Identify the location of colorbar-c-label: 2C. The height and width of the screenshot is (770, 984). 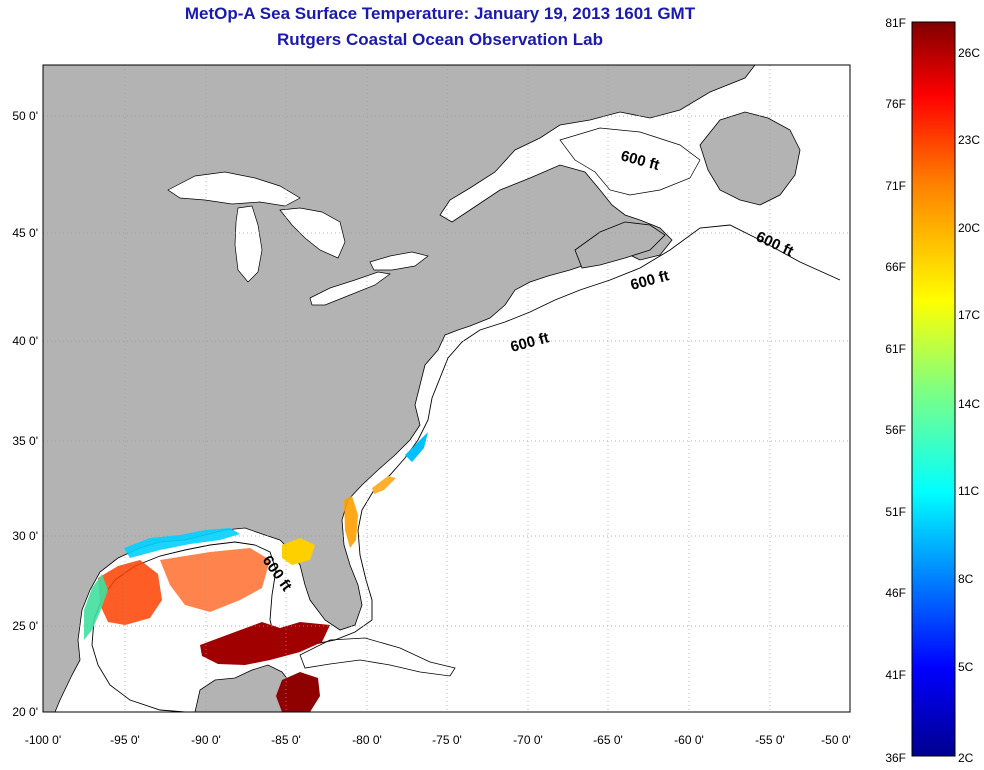
(966, 758).